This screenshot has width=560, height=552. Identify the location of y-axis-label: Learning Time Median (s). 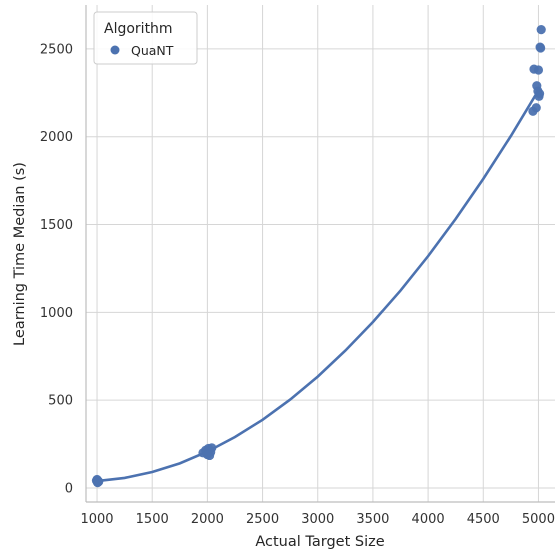
(20, 254).